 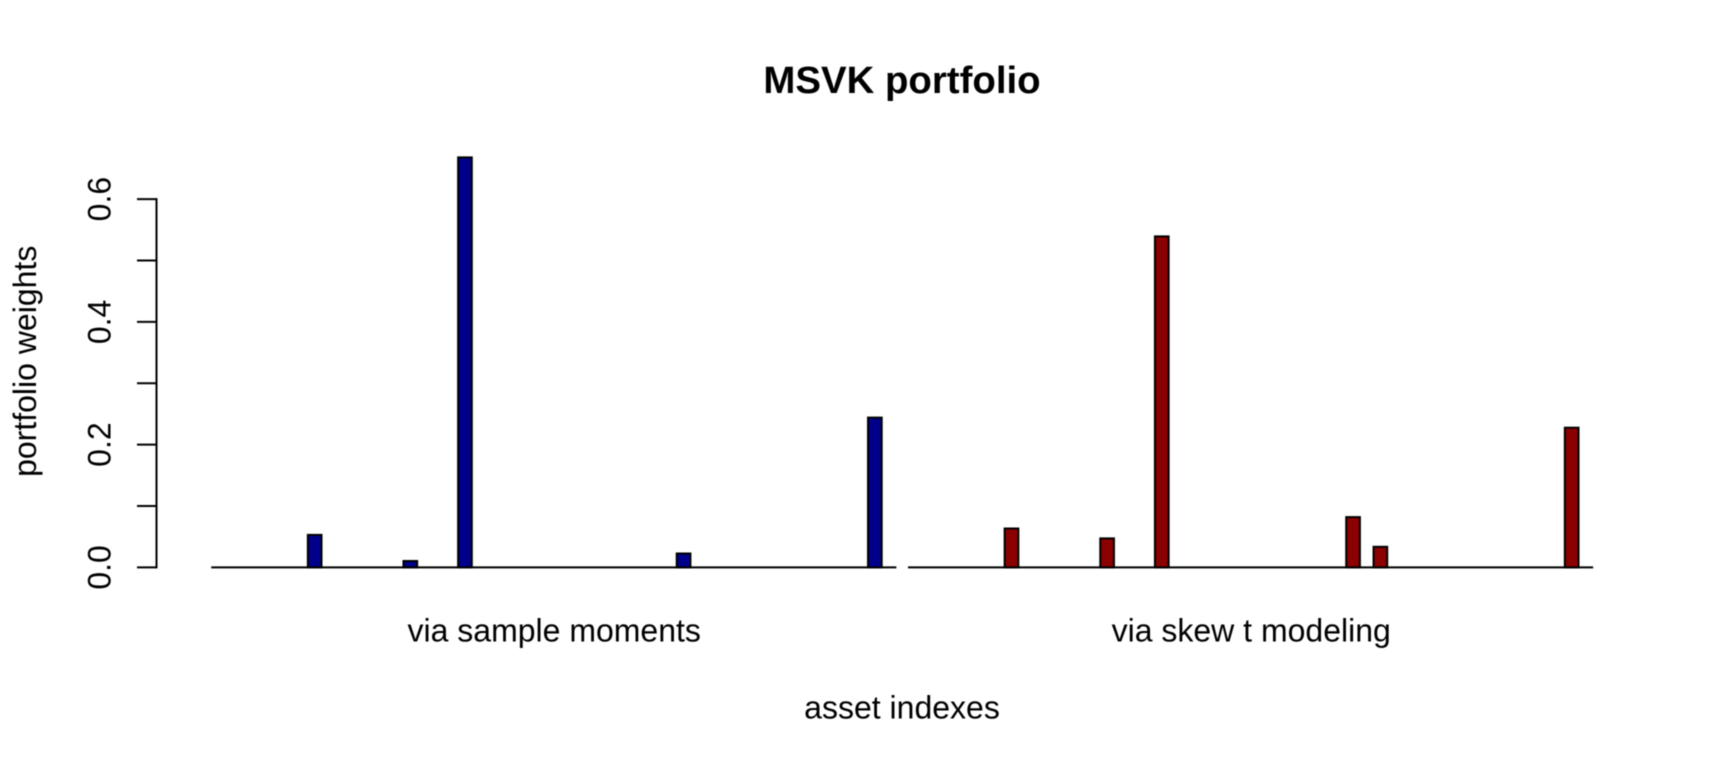 I want to click on svg-text: via skew t modeling, so click(x=1251, y=630).